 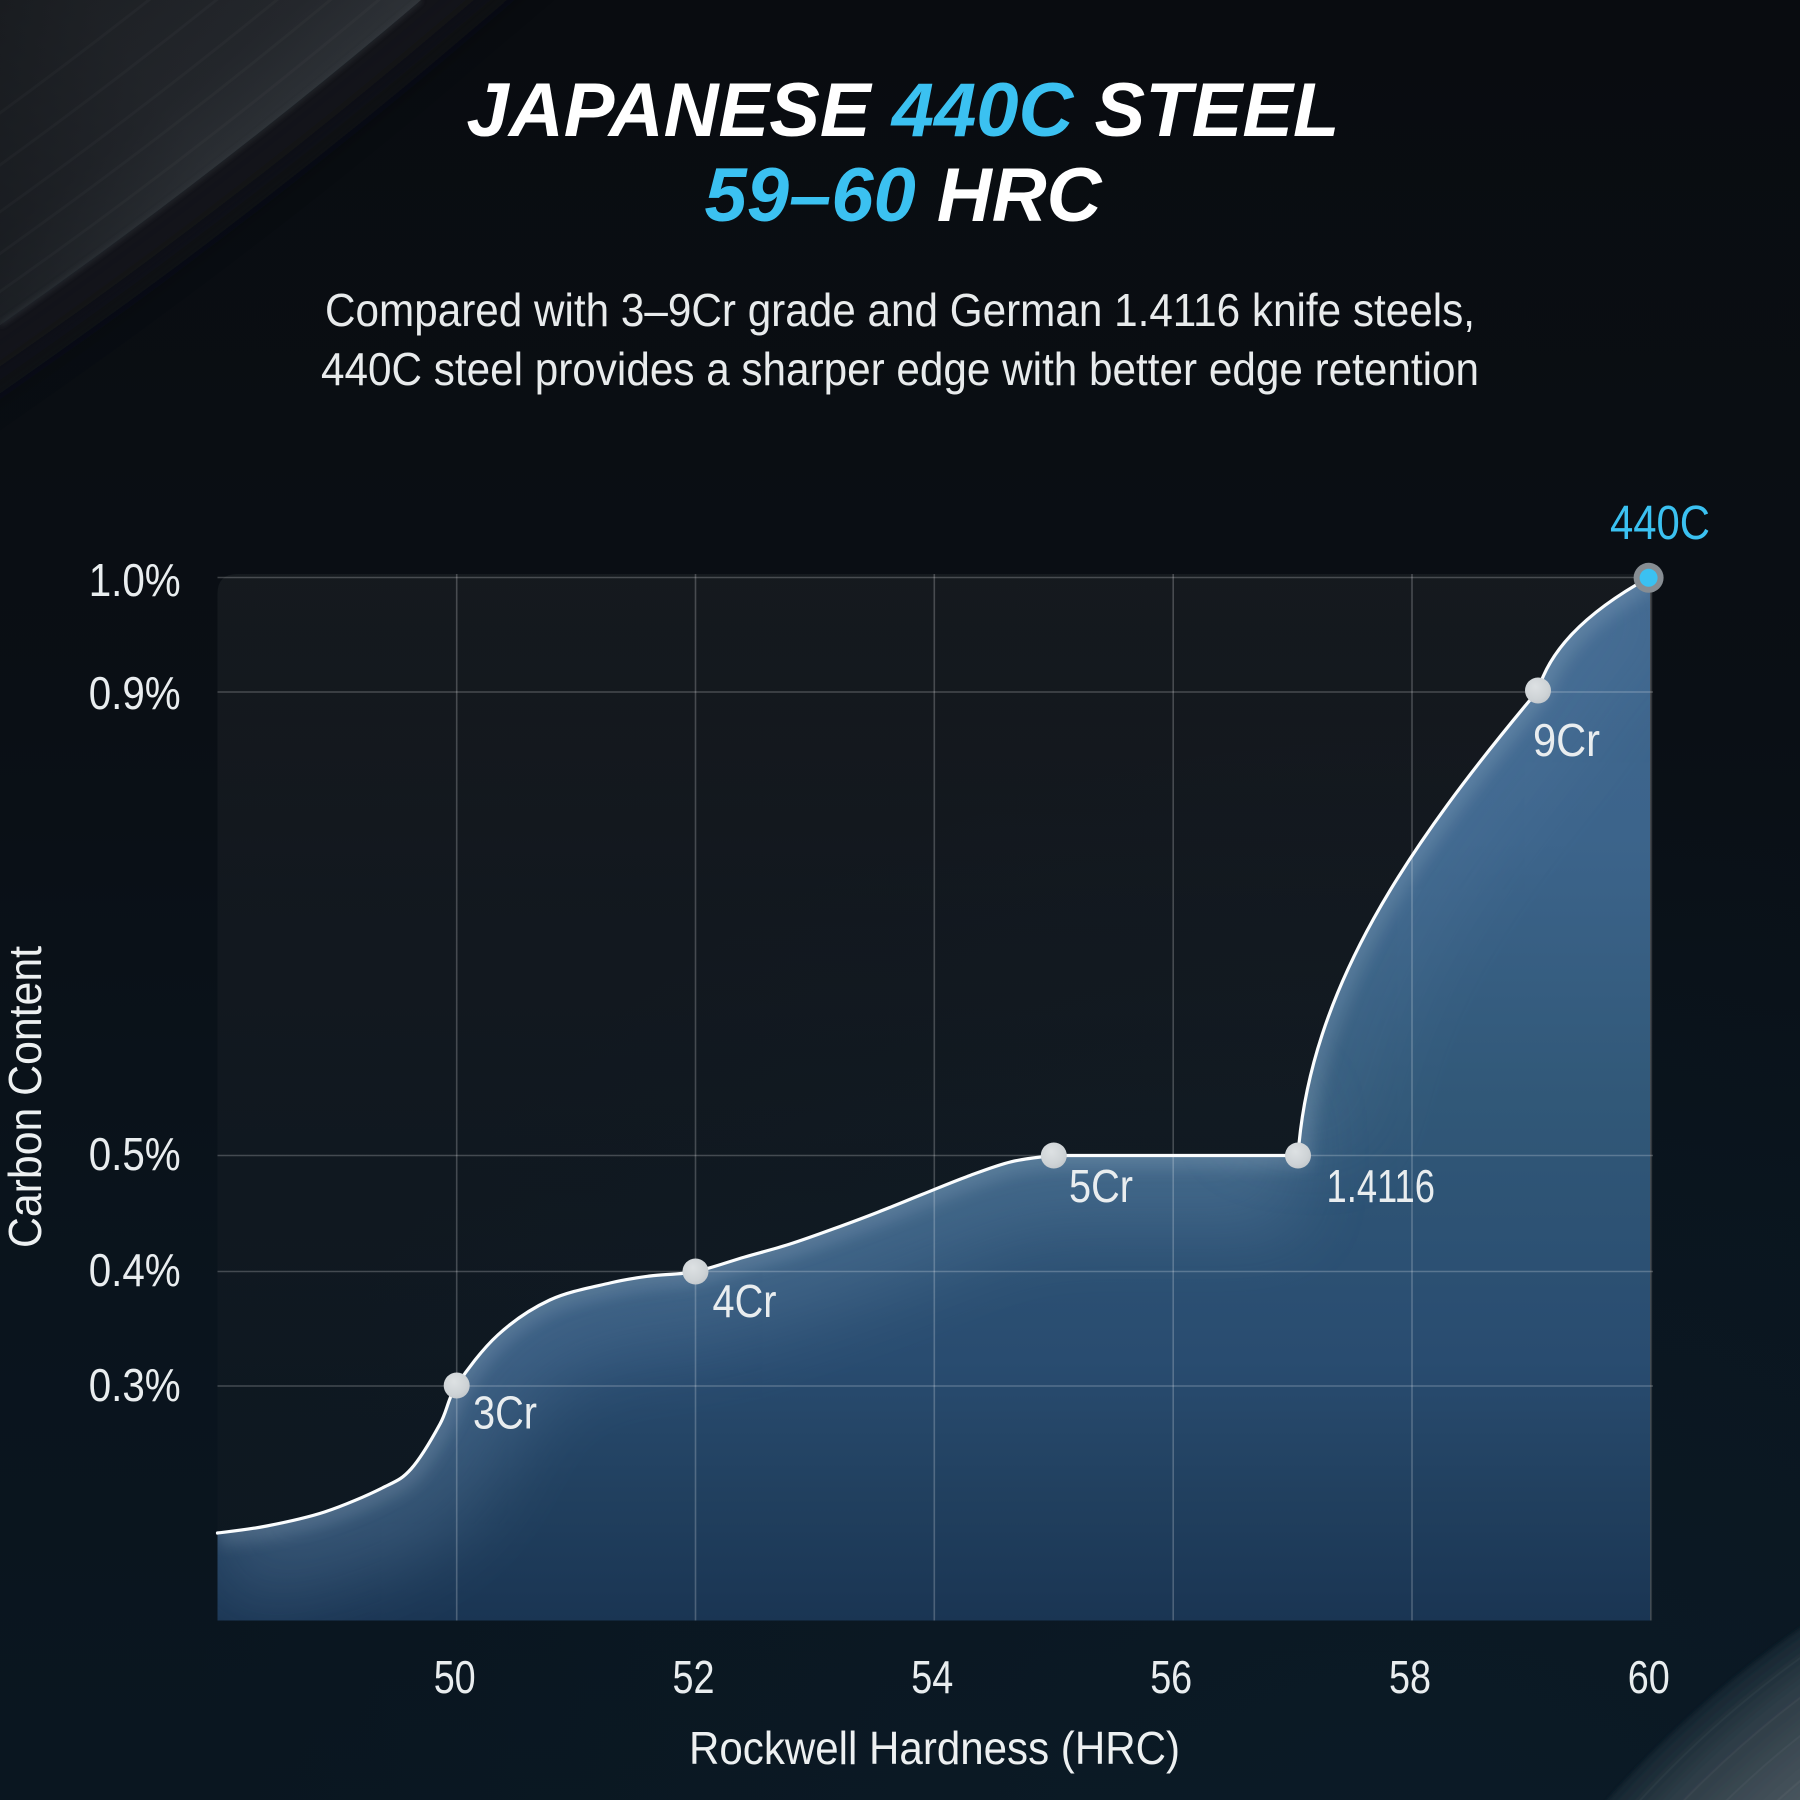 What do you see at coordinates (745, 1301) in the screenshot?
I see `svg-text: 4Cr` at bounding box center [745, 1301].